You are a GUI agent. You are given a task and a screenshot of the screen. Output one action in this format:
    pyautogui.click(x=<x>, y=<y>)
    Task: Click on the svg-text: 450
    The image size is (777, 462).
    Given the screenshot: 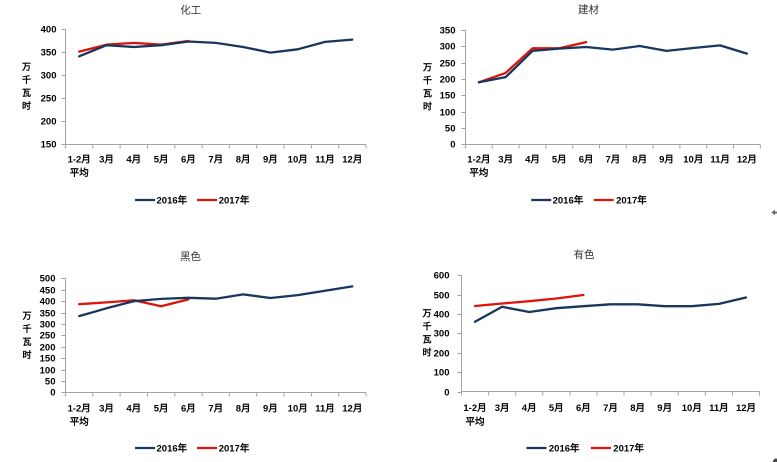 What is the action you would take?
    pyautogui.click(x=48, y=291)
    